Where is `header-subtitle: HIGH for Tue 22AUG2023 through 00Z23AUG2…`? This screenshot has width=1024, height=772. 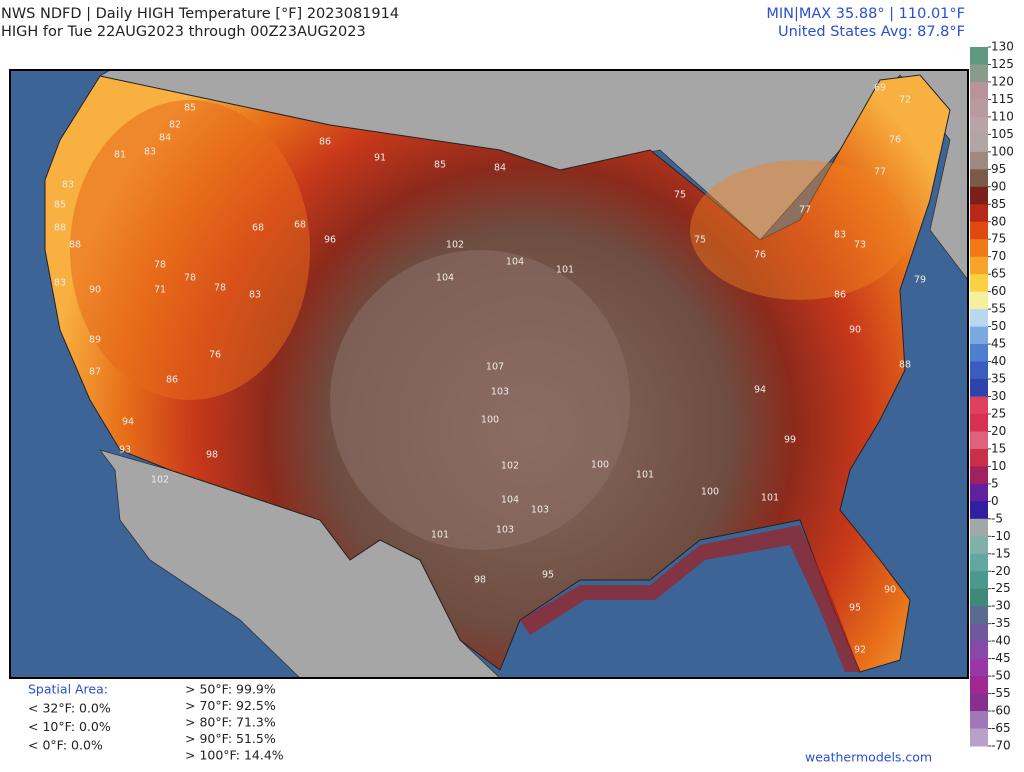 header-subtitle: HIGH for Tue 22AUG2023 through 00Z23AUG2… is located at coordinates (183, 32).